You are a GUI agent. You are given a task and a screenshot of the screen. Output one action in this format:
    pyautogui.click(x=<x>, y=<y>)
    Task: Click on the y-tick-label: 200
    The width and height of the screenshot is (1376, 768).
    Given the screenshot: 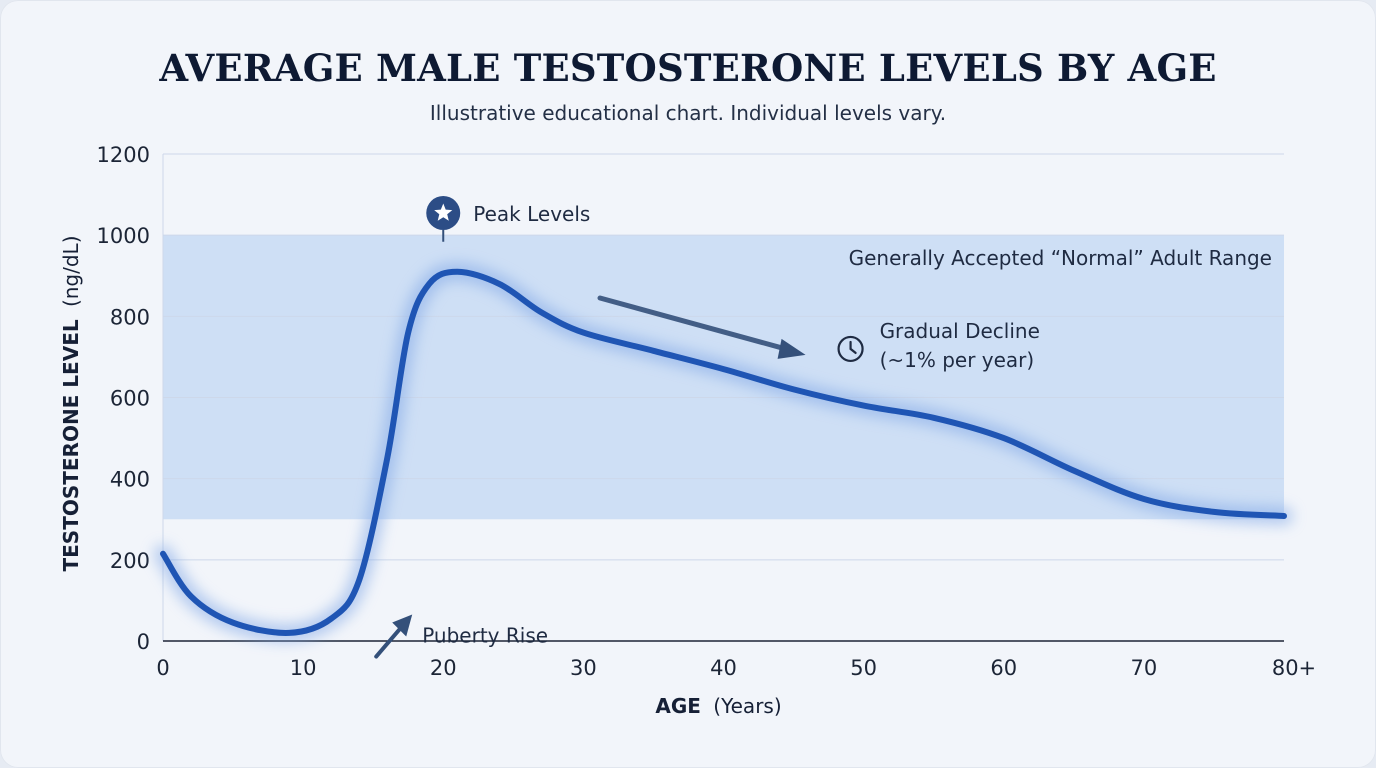 What is the action you would take?
    pyautogui.click(x=130, y=561)
    